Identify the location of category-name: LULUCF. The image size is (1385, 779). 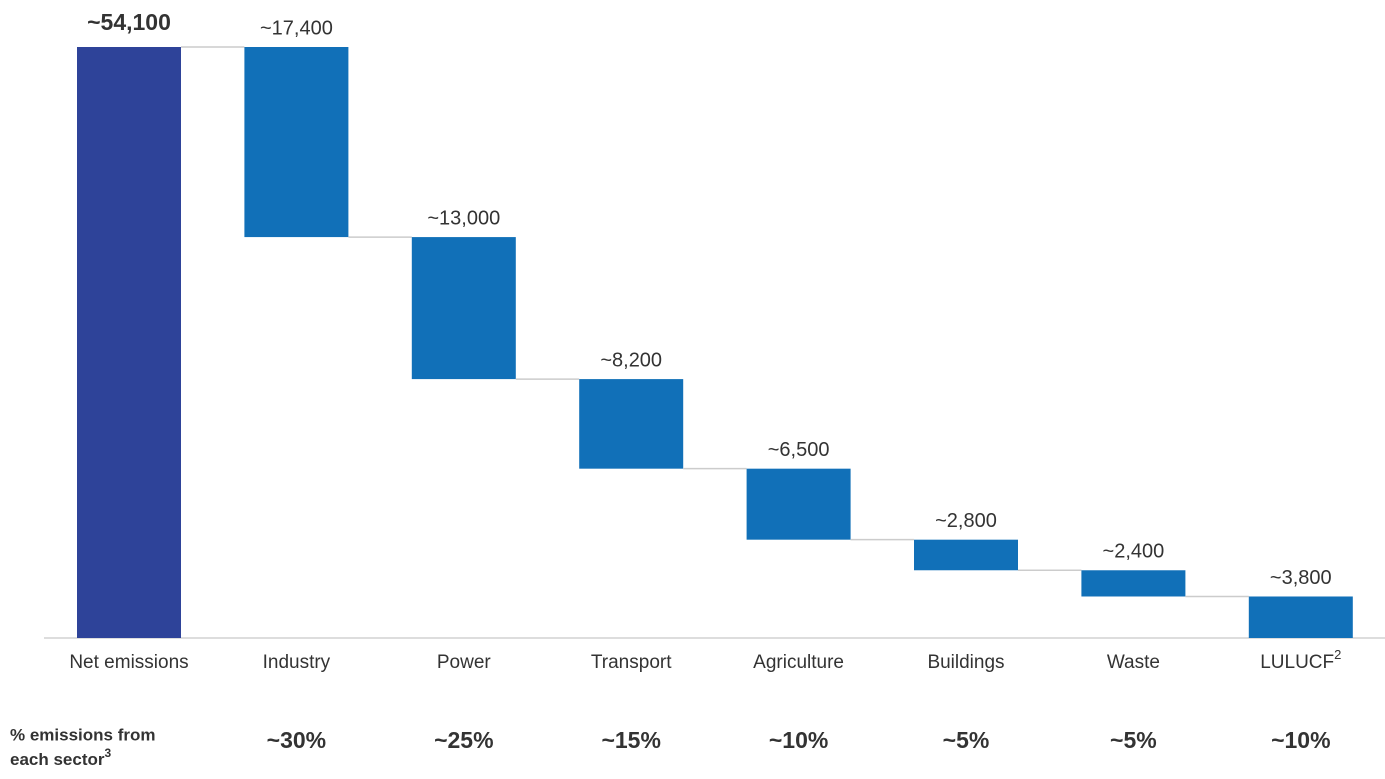
(1297, 662).